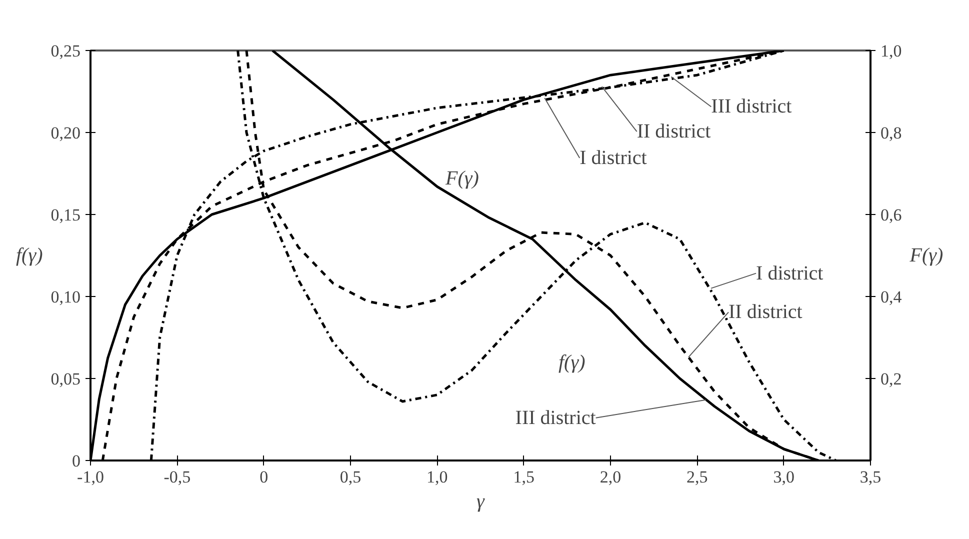 This screenshot has height=539, width=969. I want to click on y2-axis-title: F(γ), so click(926, 255).